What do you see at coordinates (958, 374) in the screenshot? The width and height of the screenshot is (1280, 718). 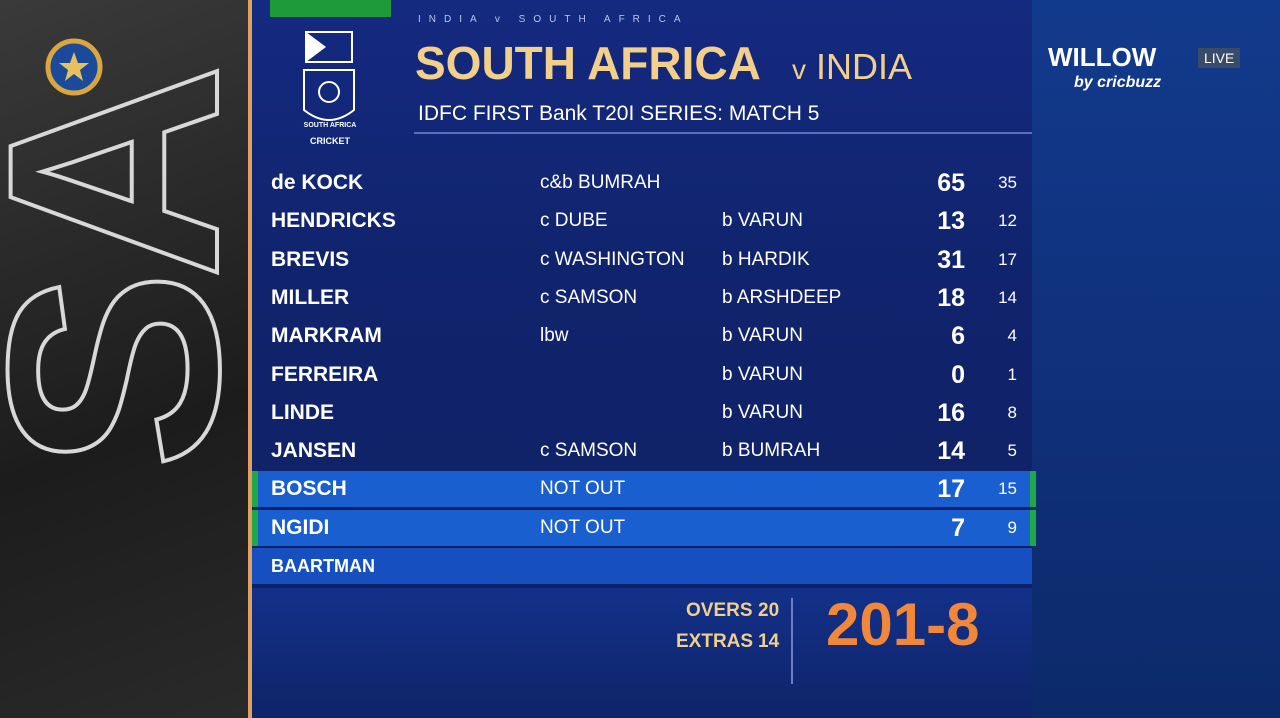 I see `runs: 0` at bounding box center [958, 374].